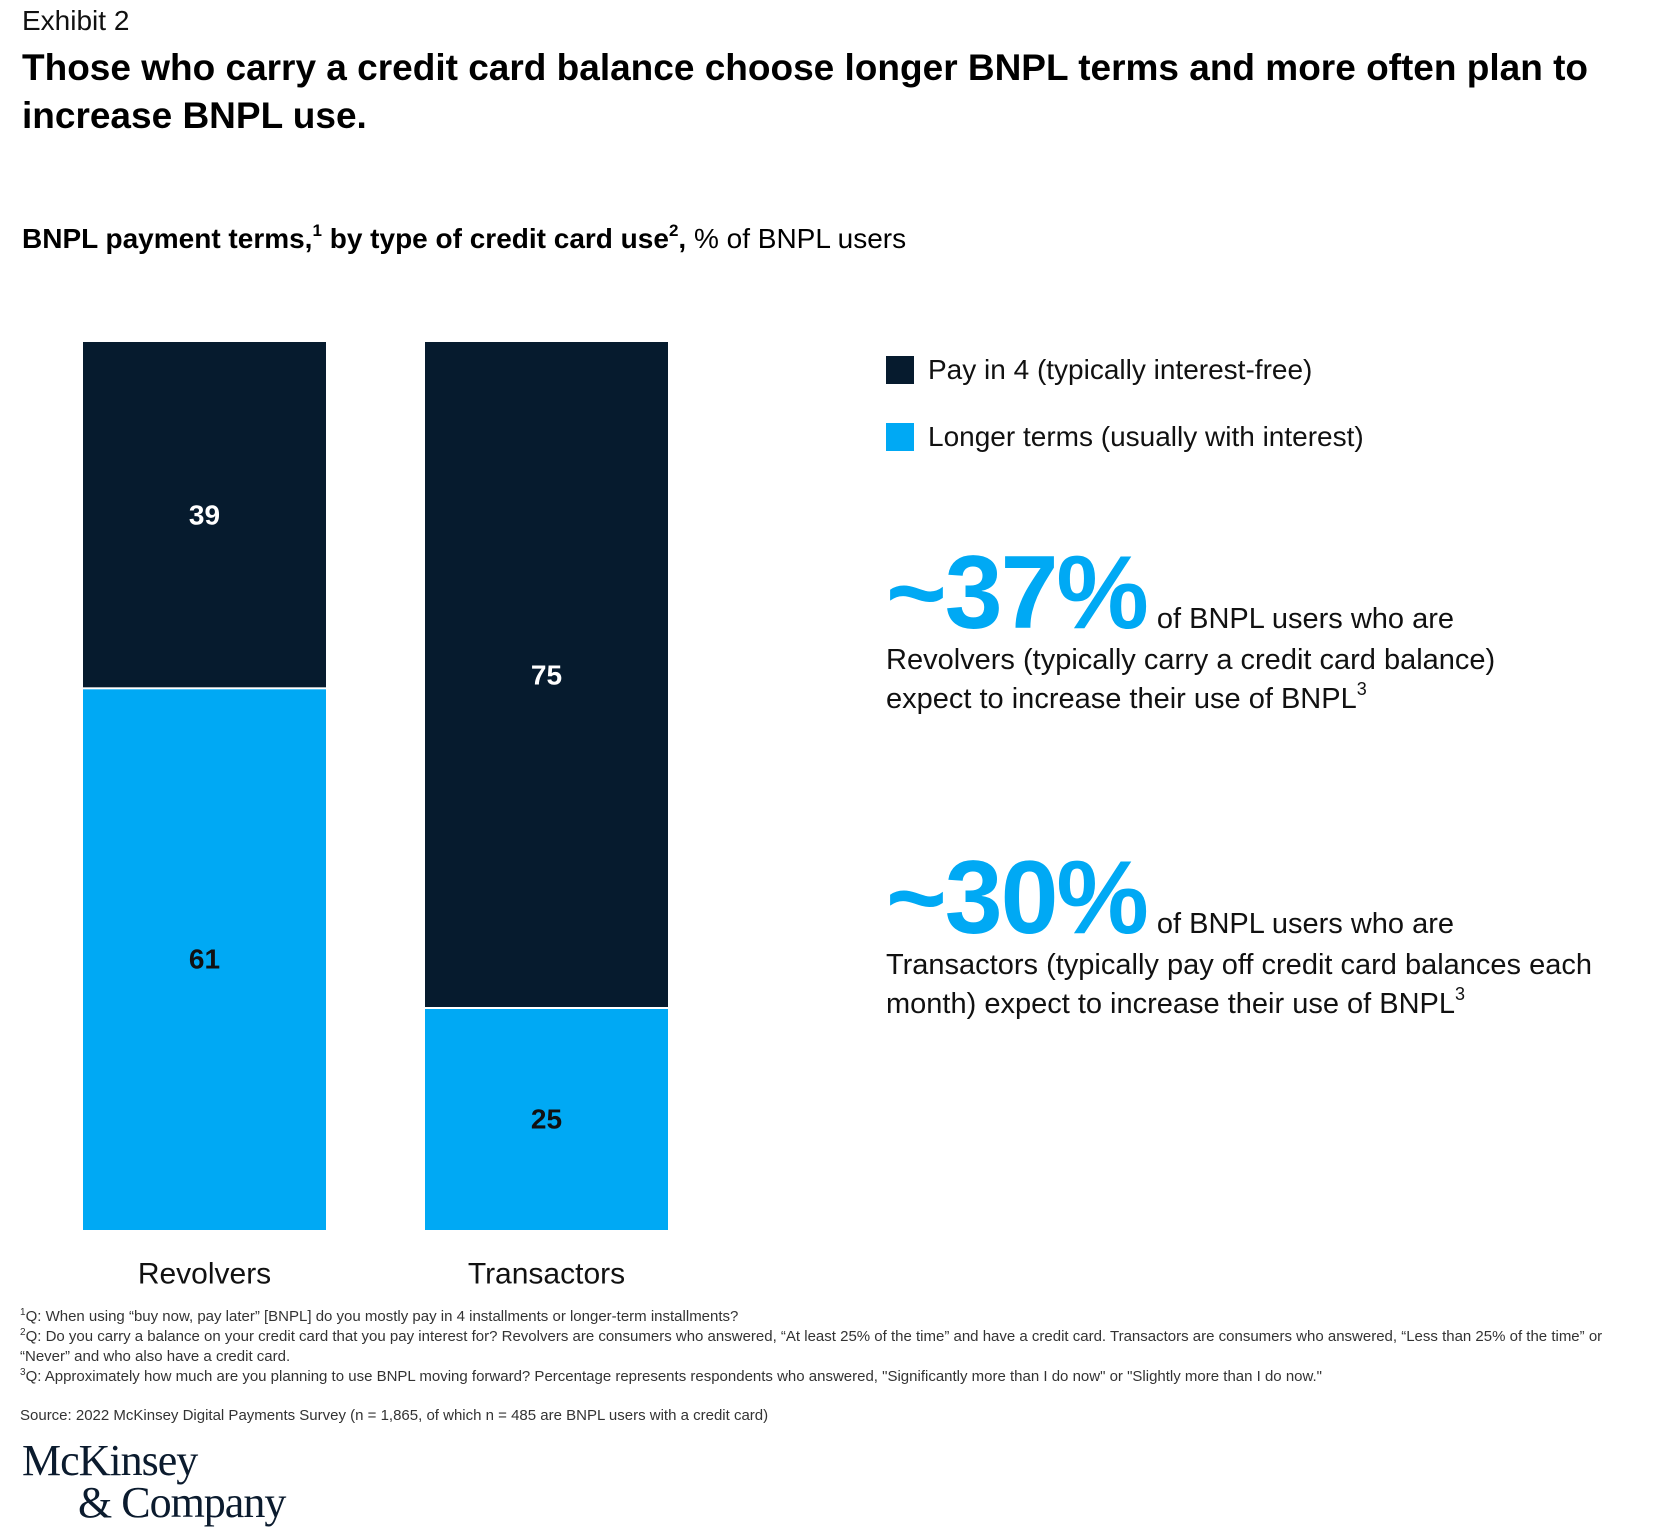 The width and height of the screenshot is (1662, 1536). Describe the element at coordinates (673, 230) in the screenshot. I see `footnote-ref: 2` at that location.